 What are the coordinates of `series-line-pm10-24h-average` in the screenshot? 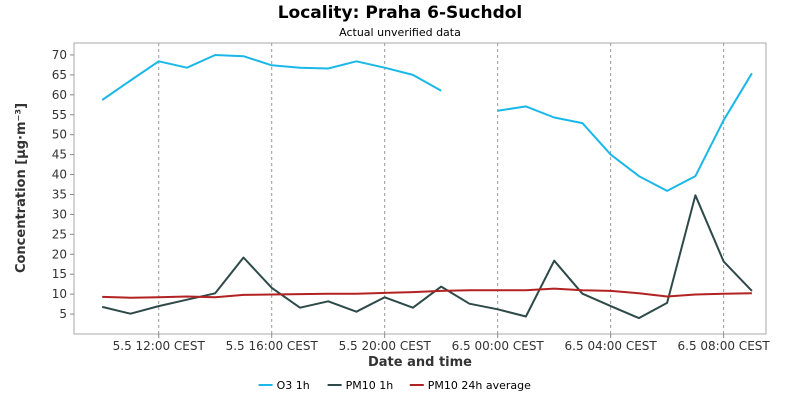 It's located at (427, 293).